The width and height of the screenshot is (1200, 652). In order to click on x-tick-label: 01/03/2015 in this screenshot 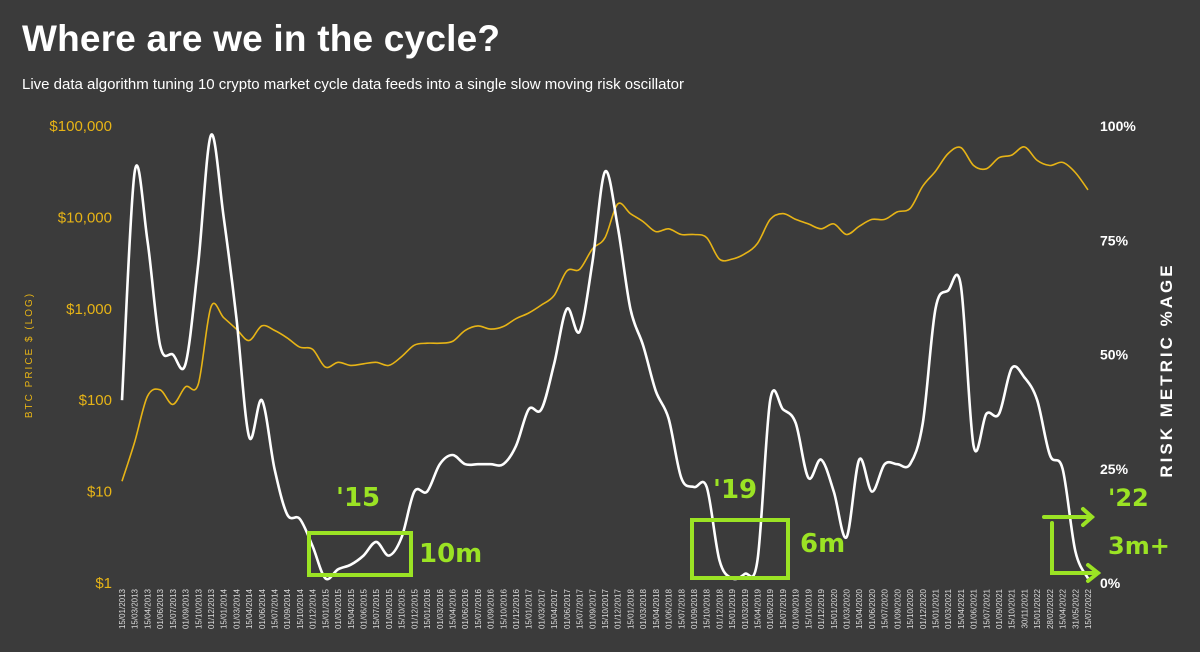, I will do `click(338, 608)`.